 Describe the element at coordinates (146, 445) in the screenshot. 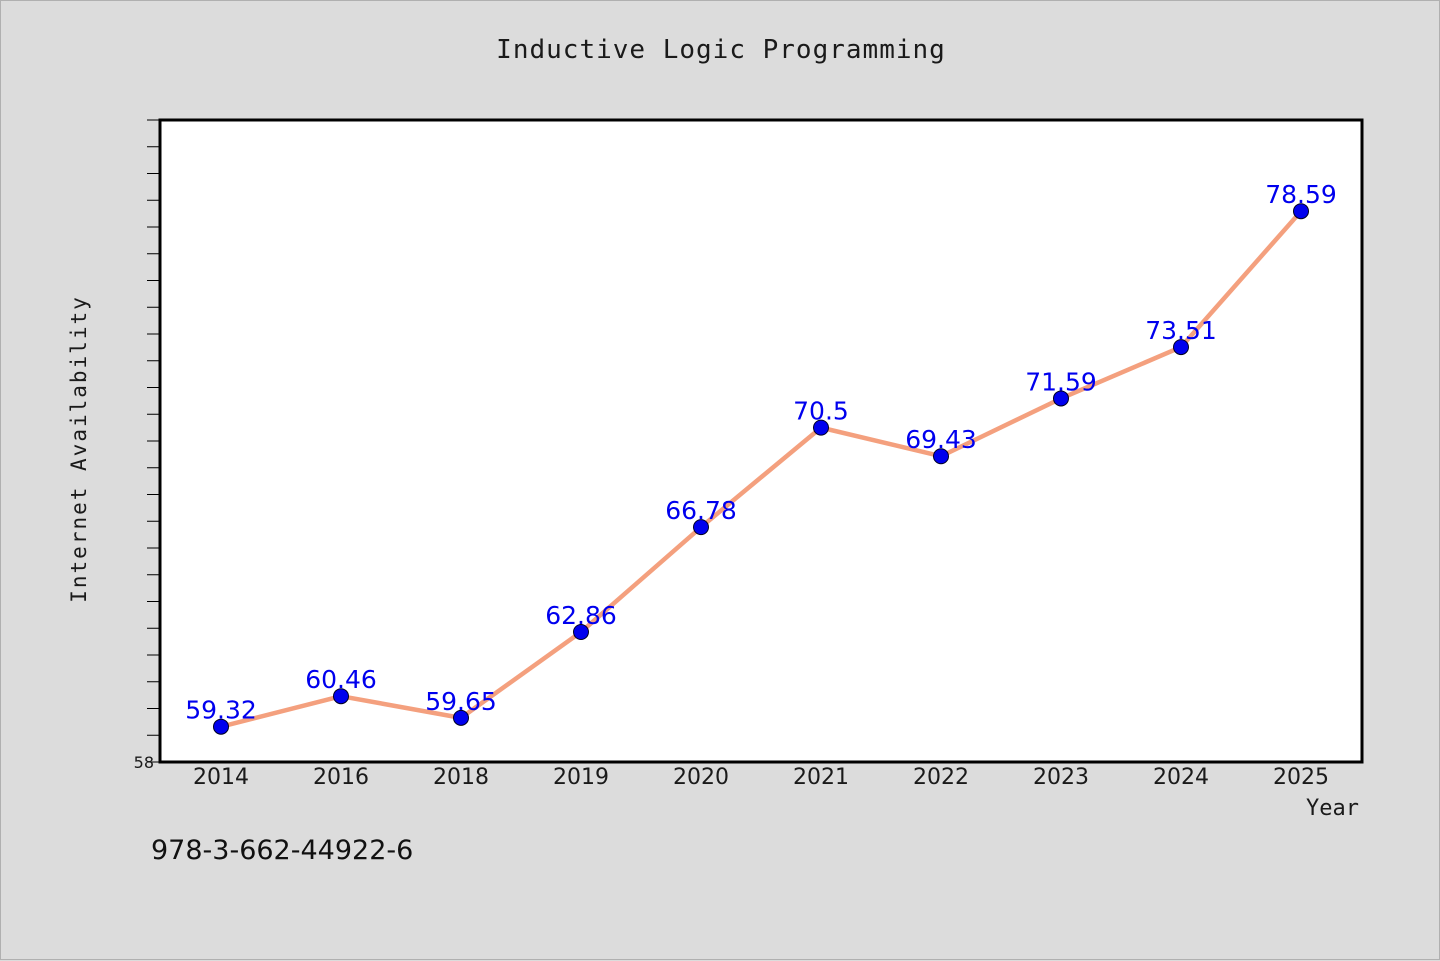

I see `y-axis-ticks: 58` at that location.